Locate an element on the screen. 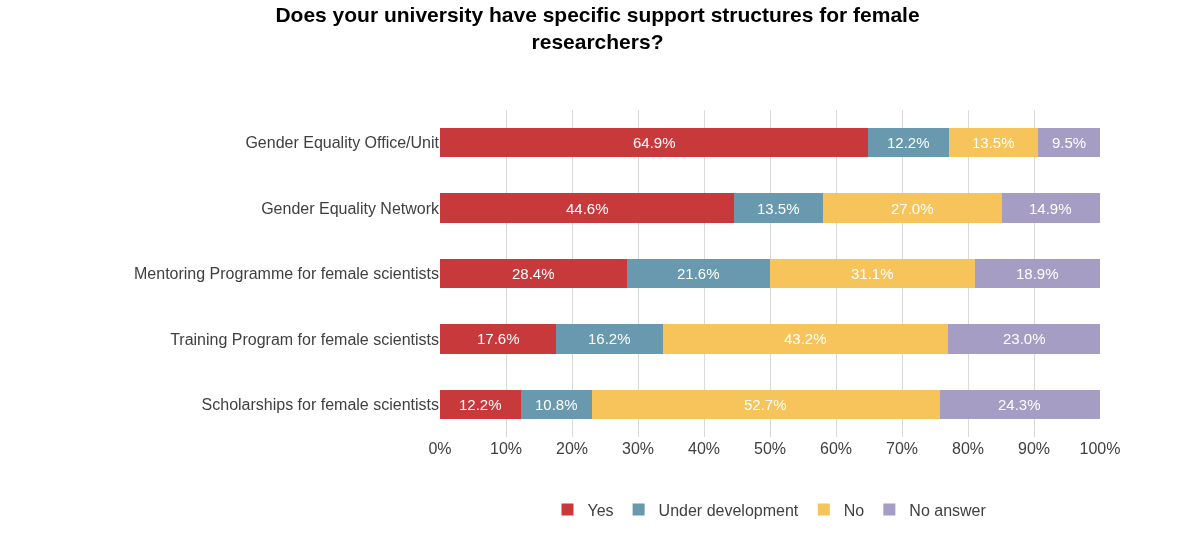  legend-label: No is located at coordinates (854, 510).